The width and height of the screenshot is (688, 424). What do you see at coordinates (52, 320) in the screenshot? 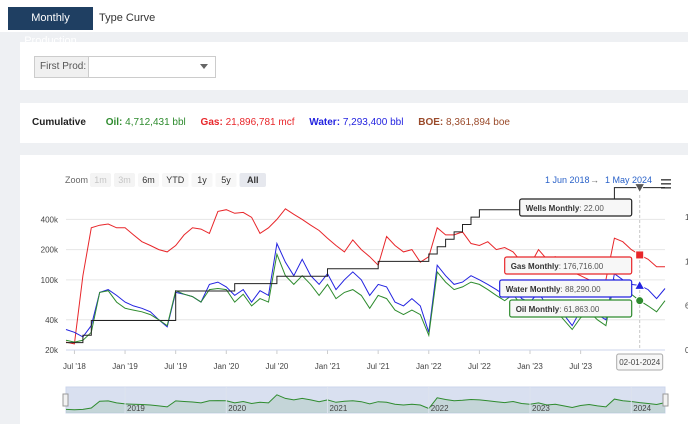
I see `y-left-tick-label: 40k` at bounding box center [52, 320].